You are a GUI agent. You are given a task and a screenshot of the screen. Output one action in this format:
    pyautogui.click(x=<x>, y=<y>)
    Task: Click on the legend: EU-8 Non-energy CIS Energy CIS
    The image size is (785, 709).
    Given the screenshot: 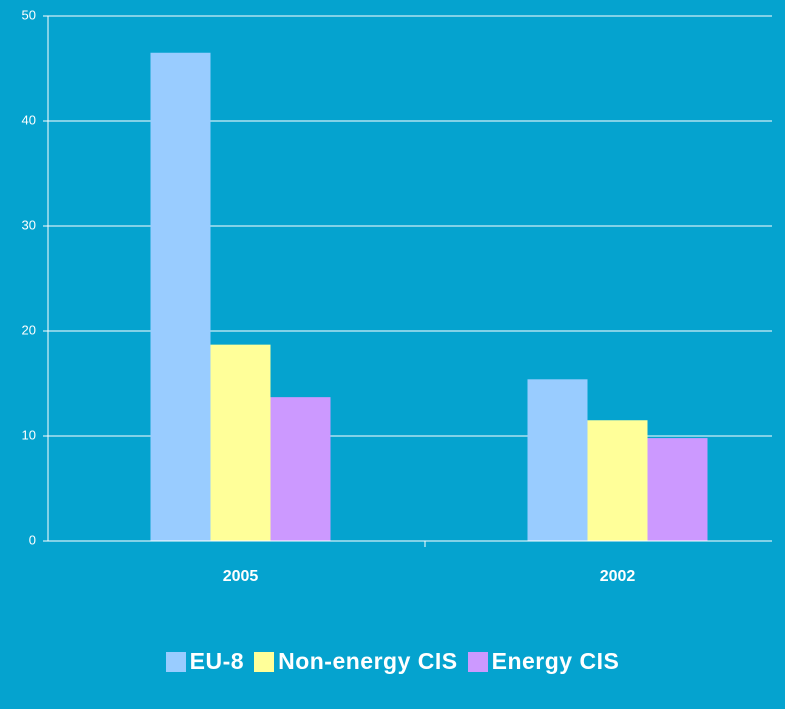 What is the action you would take?
    pyautogui.click(x=392, y=661)
    